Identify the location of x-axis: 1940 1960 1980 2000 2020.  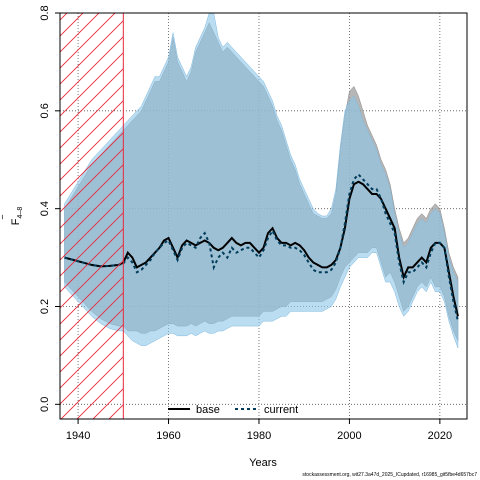
(259, 430).